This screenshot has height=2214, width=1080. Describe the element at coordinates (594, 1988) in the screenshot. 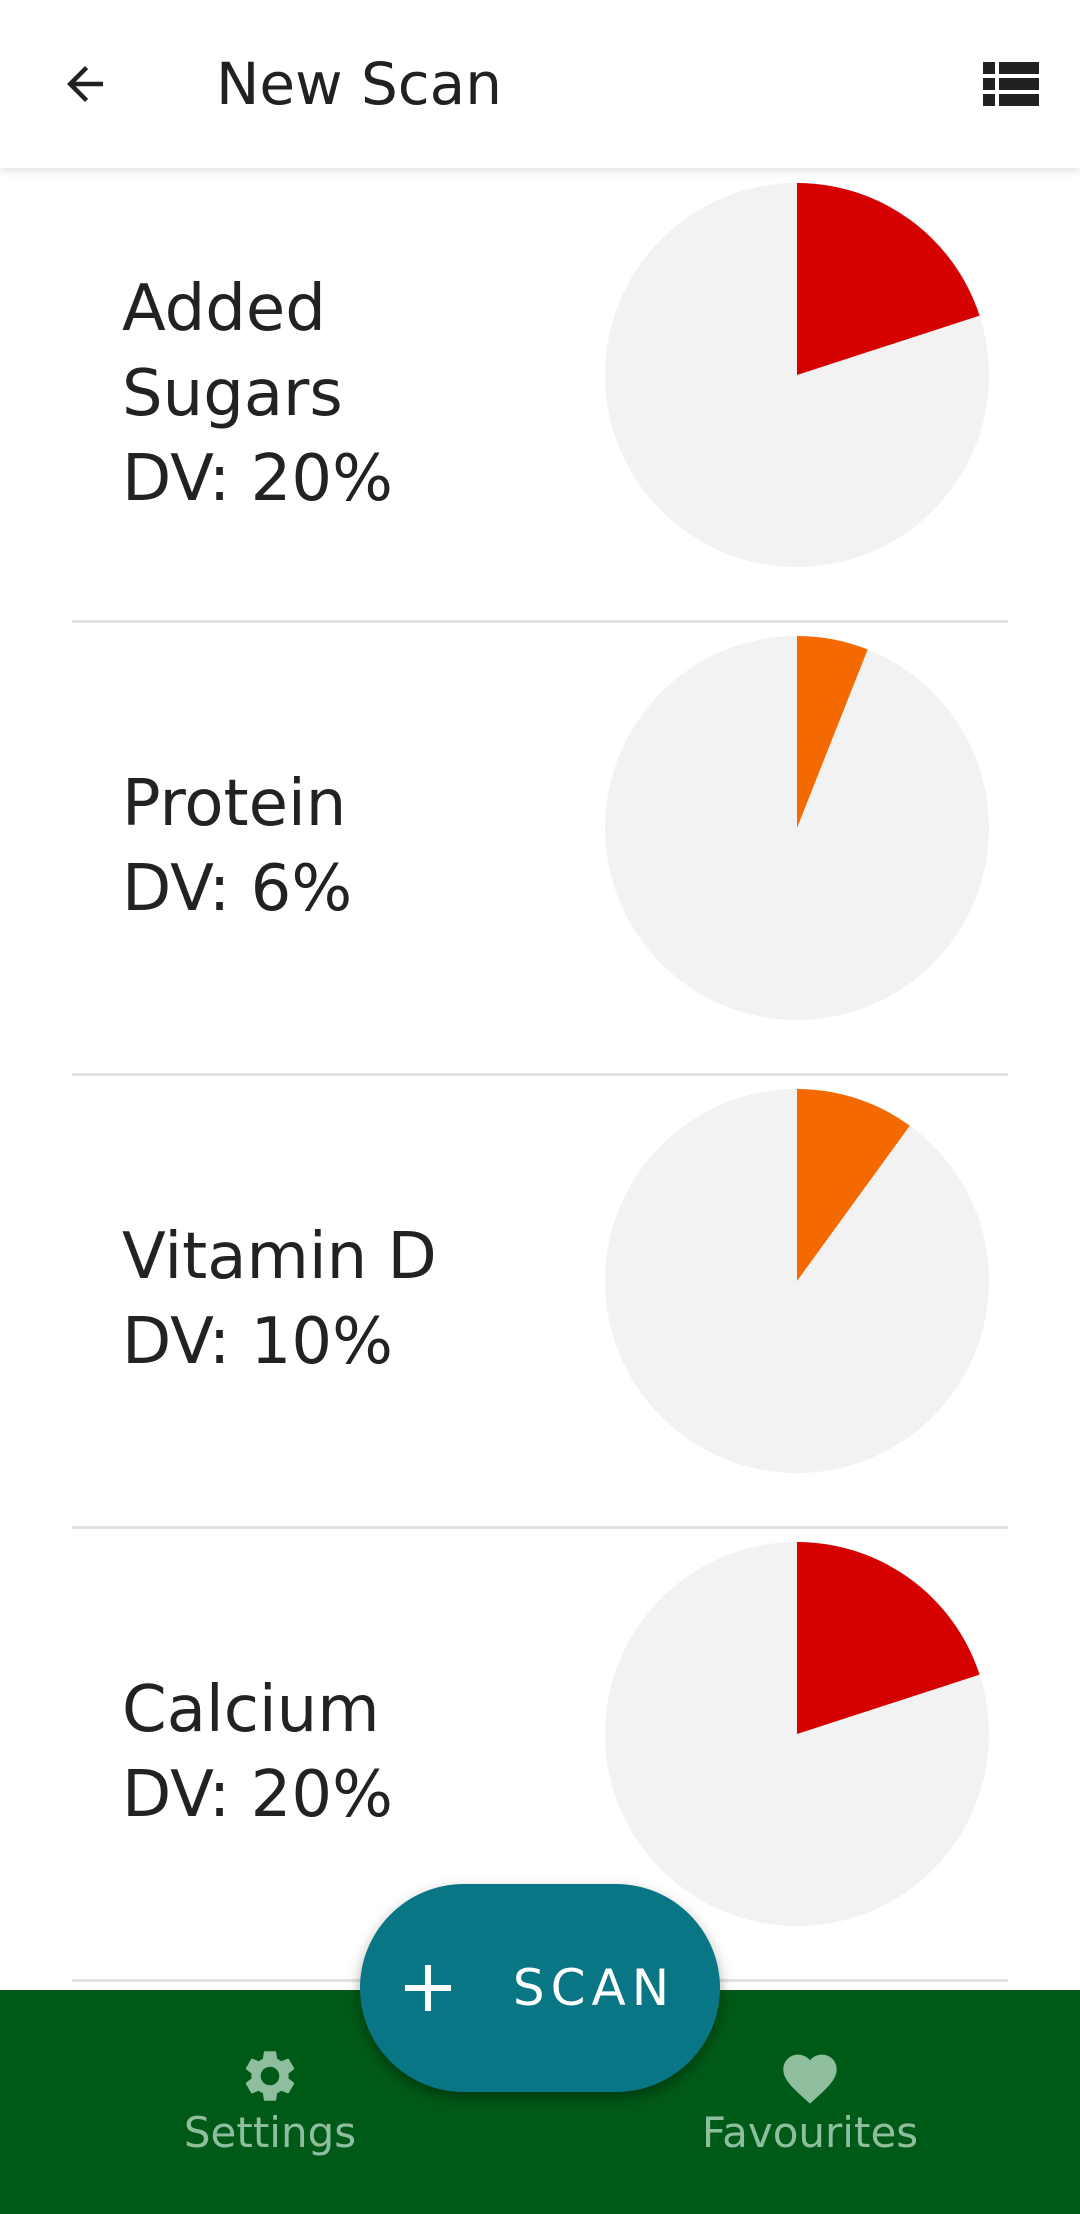

I see `scan-button-label: SCAN` at that location.